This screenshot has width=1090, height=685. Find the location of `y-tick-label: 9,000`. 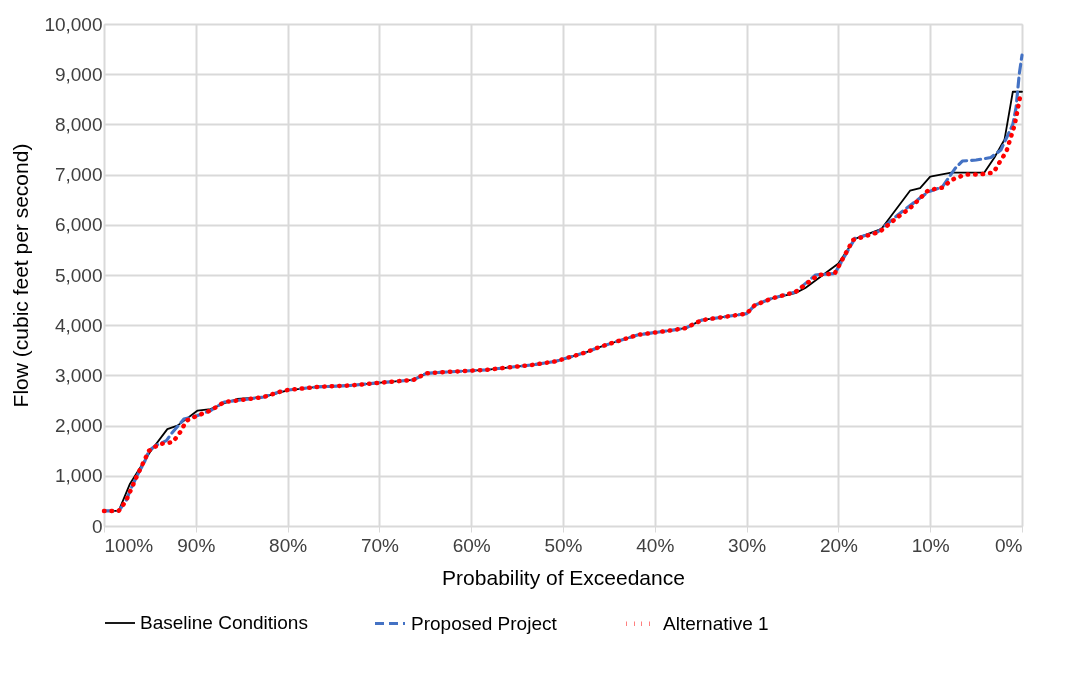

y-tick-label: 9,000 is located at coordinates (78, 74).